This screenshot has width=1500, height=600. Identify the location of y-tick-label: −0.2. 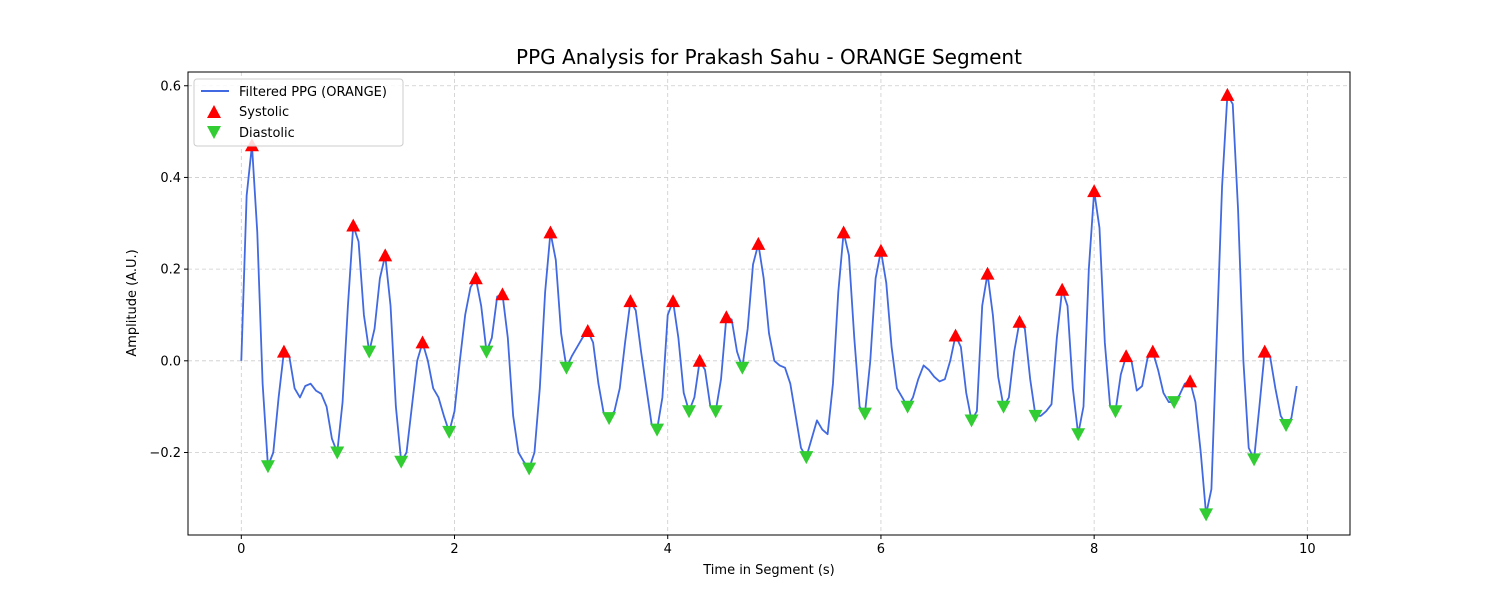
(165, 453).